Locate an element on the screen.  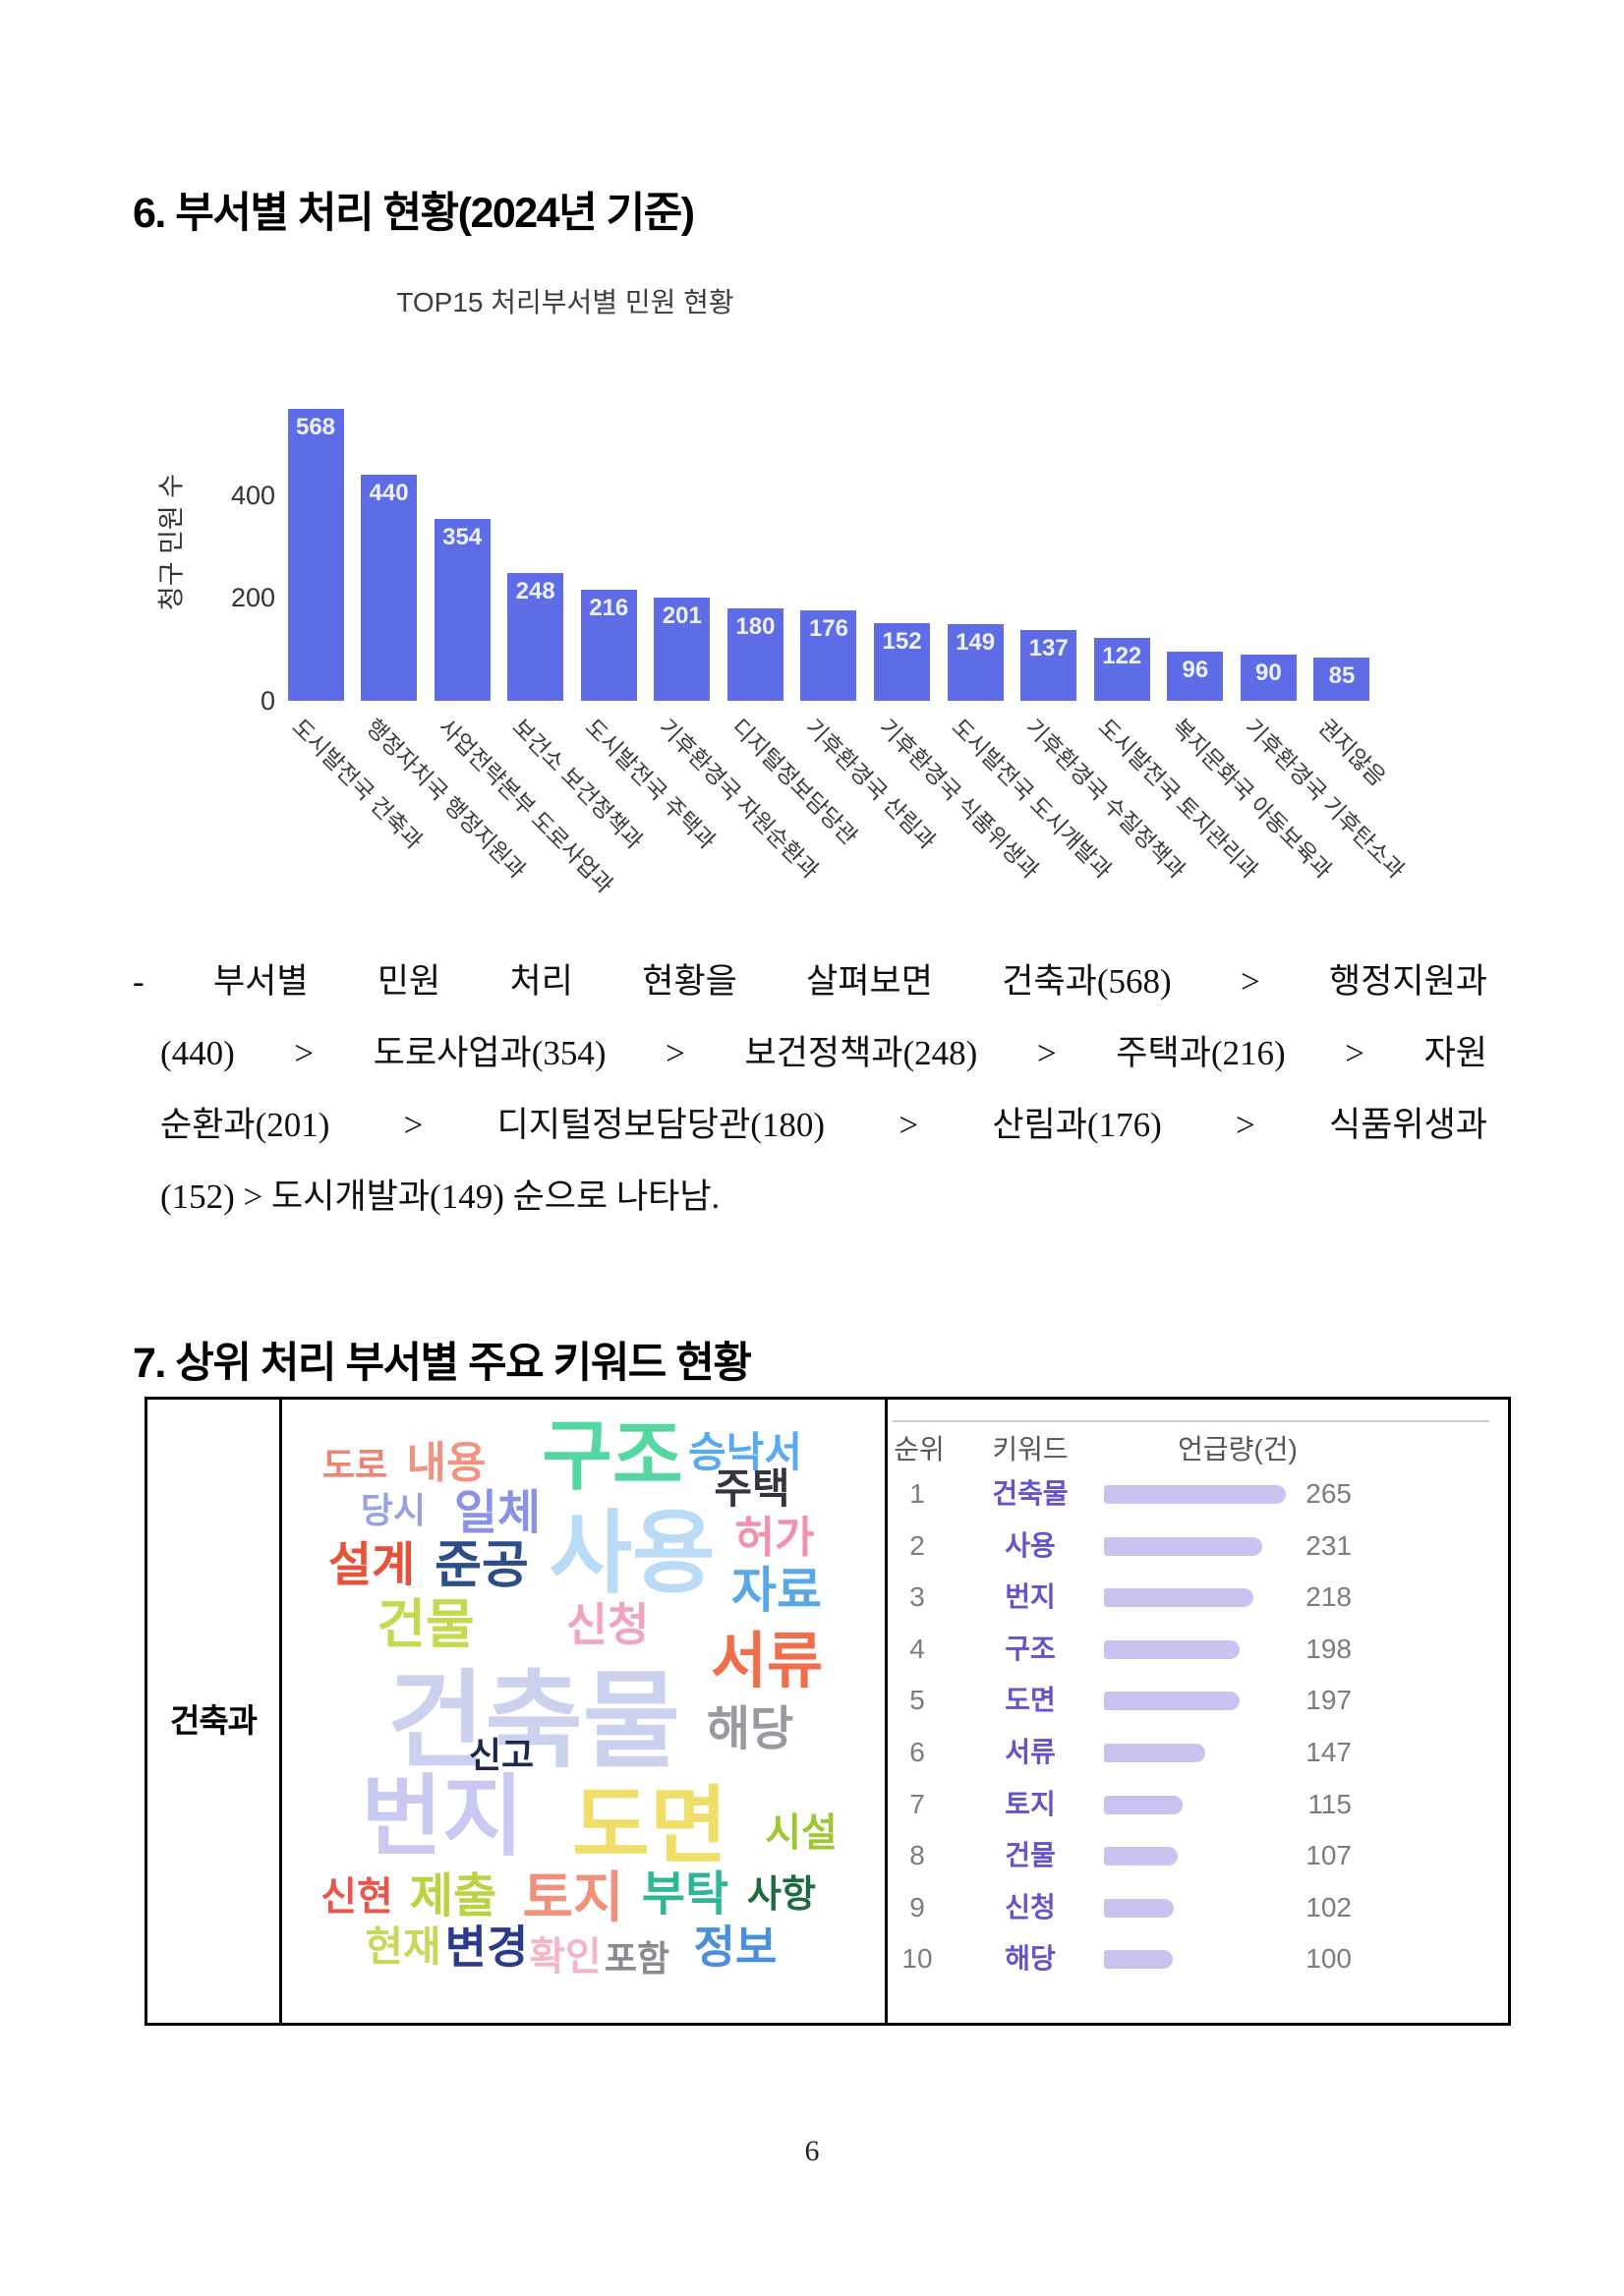
count-value: 265 is located at coordinates (1328, 1493).